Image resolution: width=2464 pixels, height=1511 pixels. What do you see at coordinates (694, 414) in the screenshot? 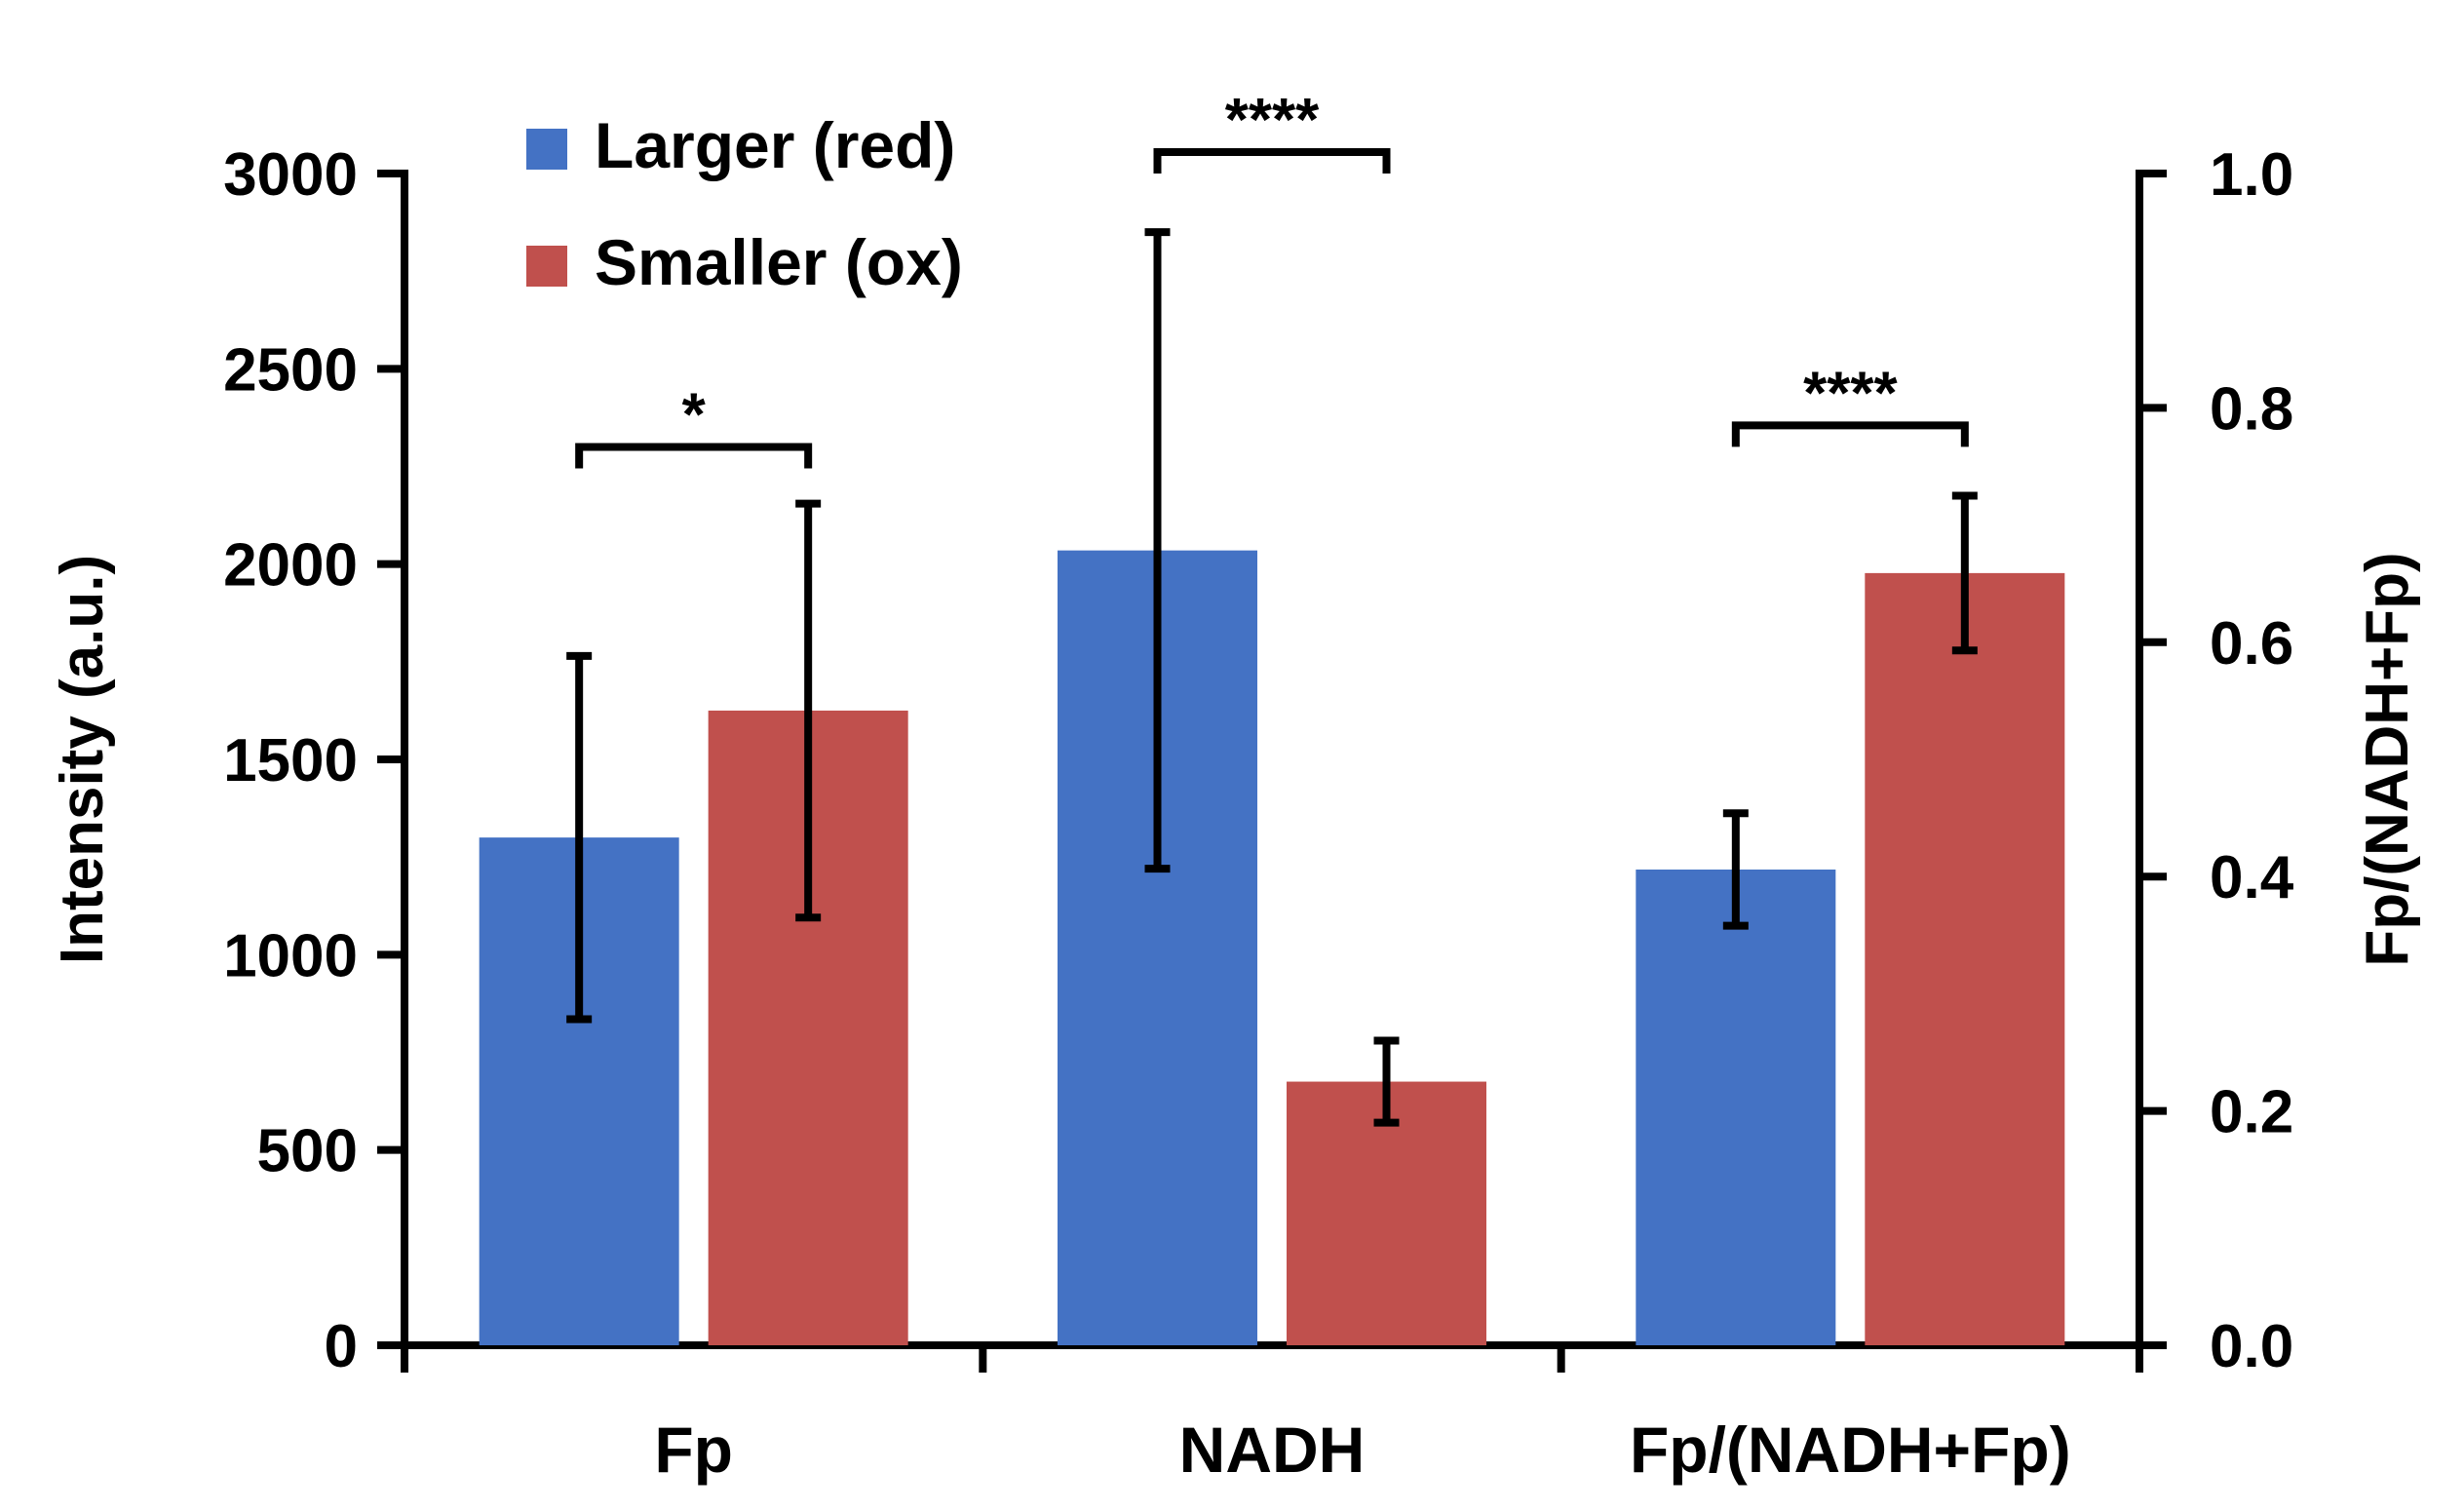
I see `significance-label-0: *` at bounding box center [694, 414].